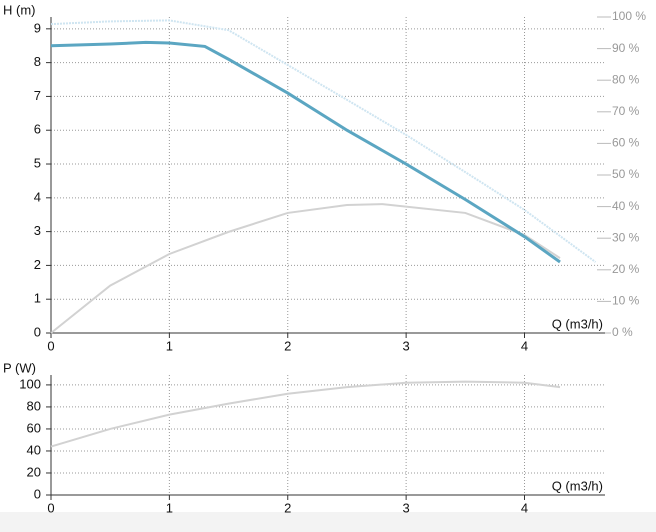 This screenshot has height=532, width=656. I want to click on y2-tick-label: 90 %, so click(626, 48).